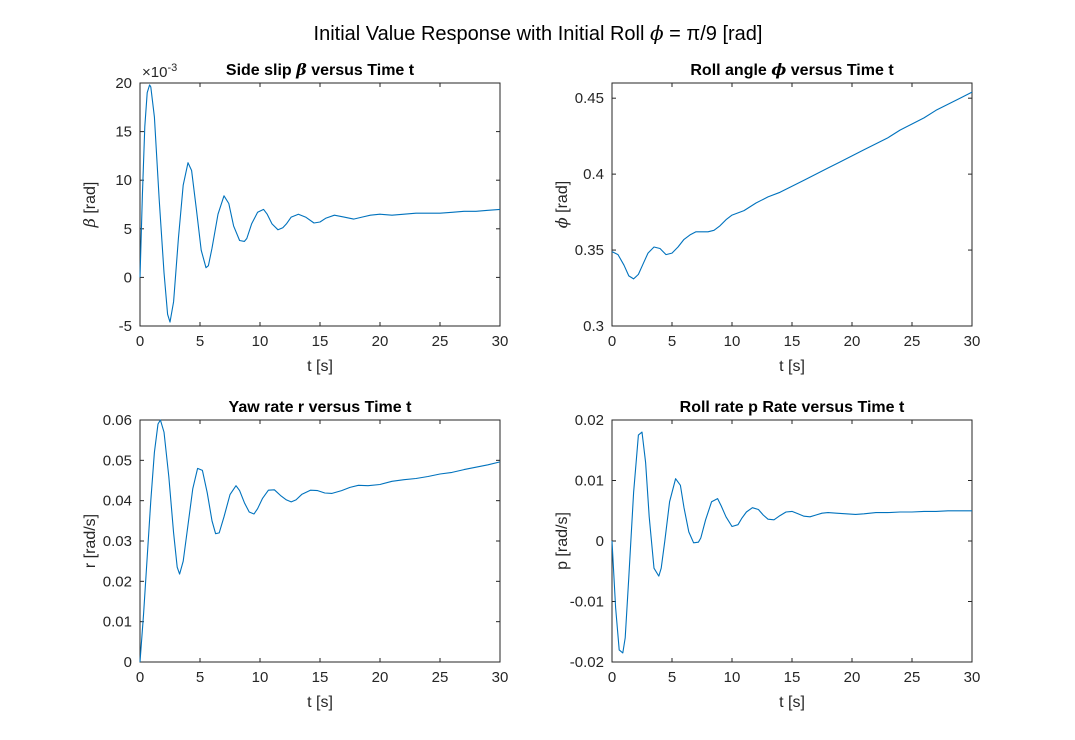 The height and width of the screenshot is (740, 1075). I want to click on y-tick-label: 0.05, so click(117, 460).